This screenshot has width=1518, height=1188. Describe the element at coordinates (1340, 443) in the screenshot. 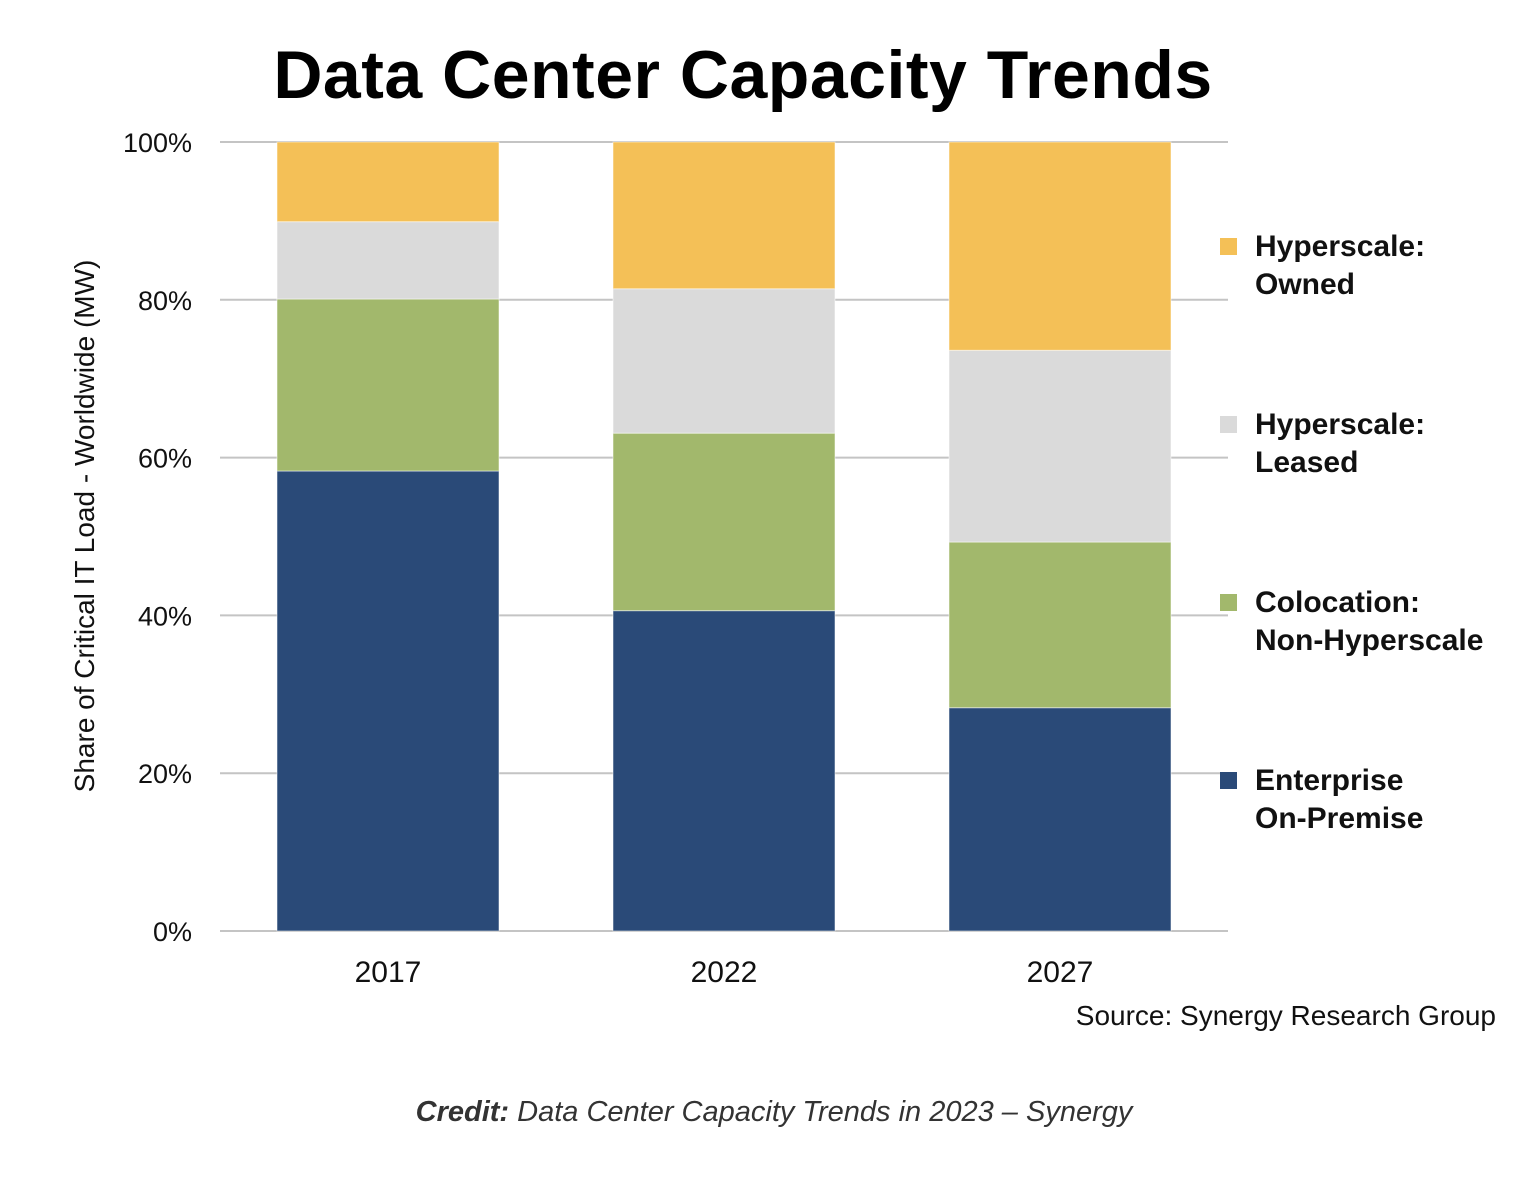

I see `legend-label: Hyperscale: Leased` at that location.